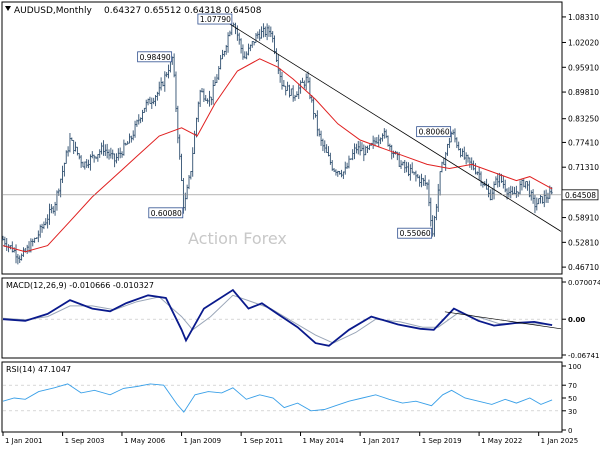 This screenshot has height=454, width=600. I want to click on rsi-grid, so click(282, 398).